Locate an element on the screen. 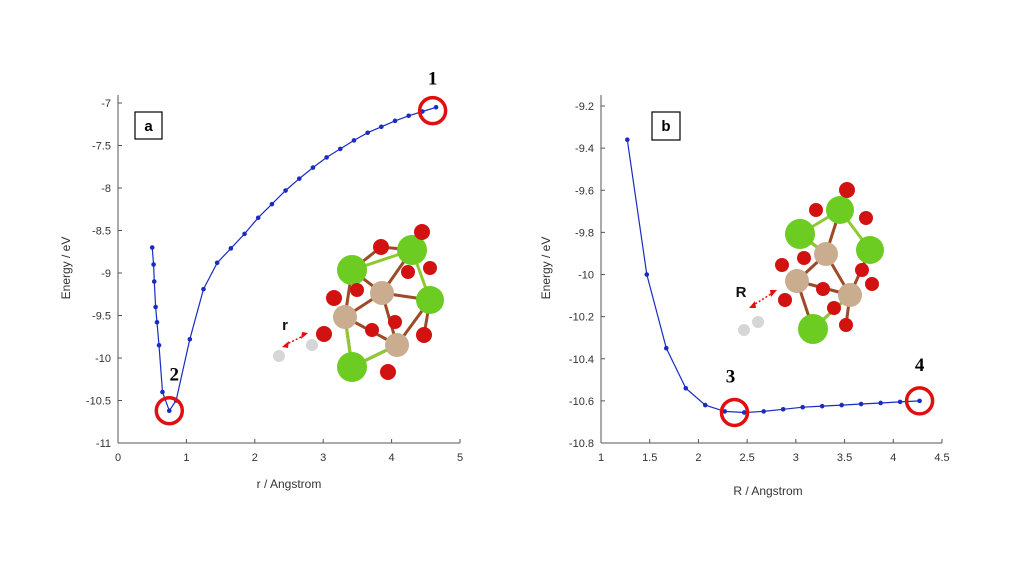  y-tick-label: -9.2 is located at coordinates (584, 107).